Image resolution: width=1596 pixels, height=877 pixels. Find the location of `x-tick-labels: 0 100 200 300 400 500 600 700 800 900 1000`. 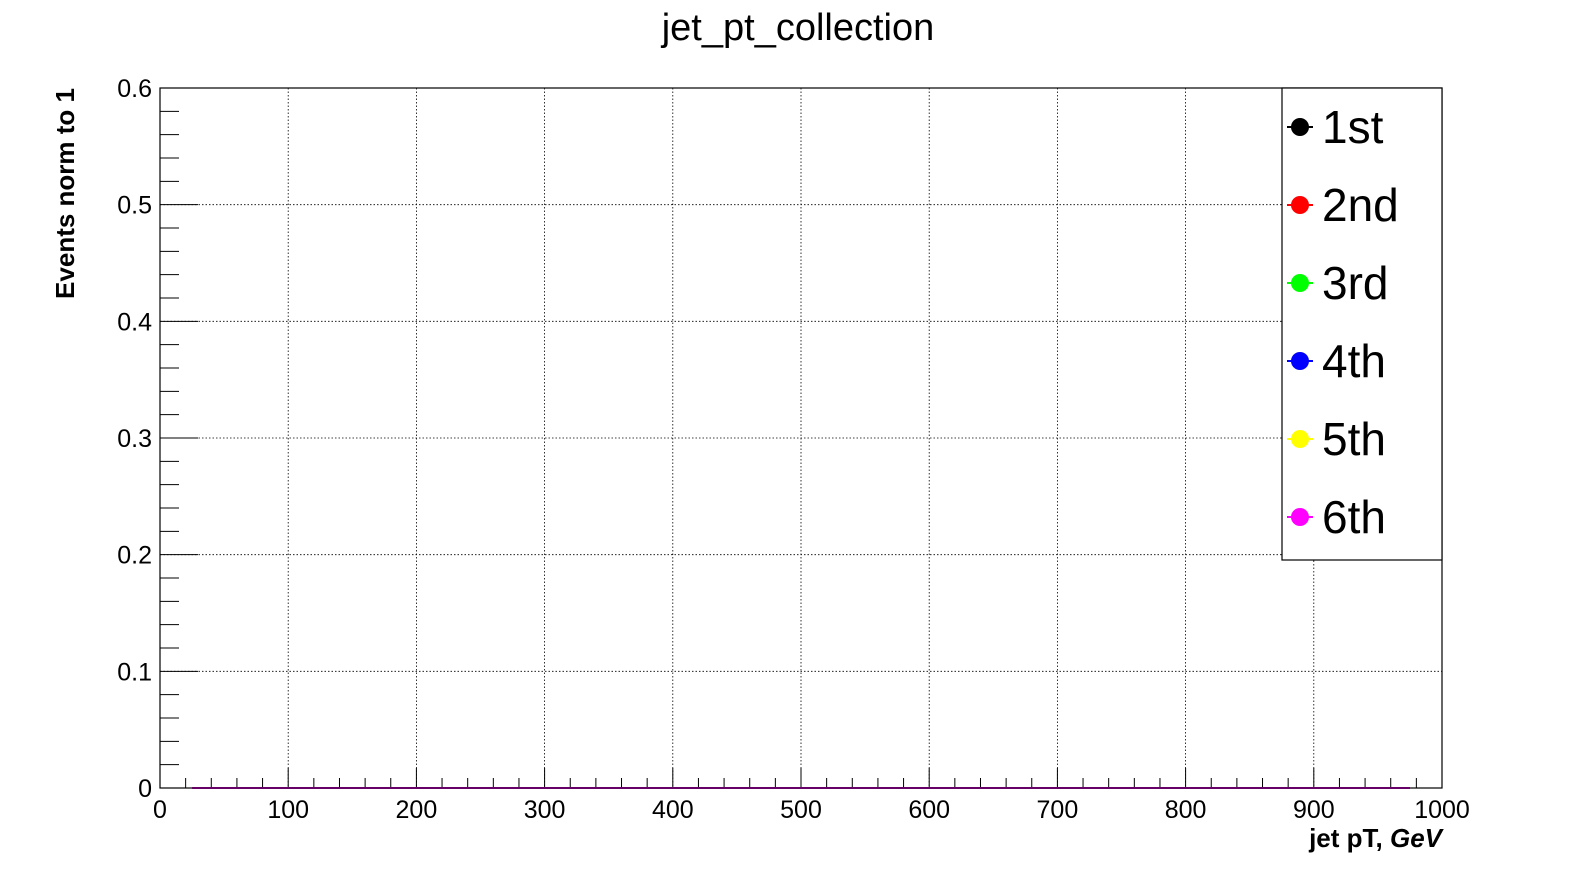

x-tick-labels: 0 100 200 300 400 500 600 700 800 900 1000 is located at coordinates (811, 810).